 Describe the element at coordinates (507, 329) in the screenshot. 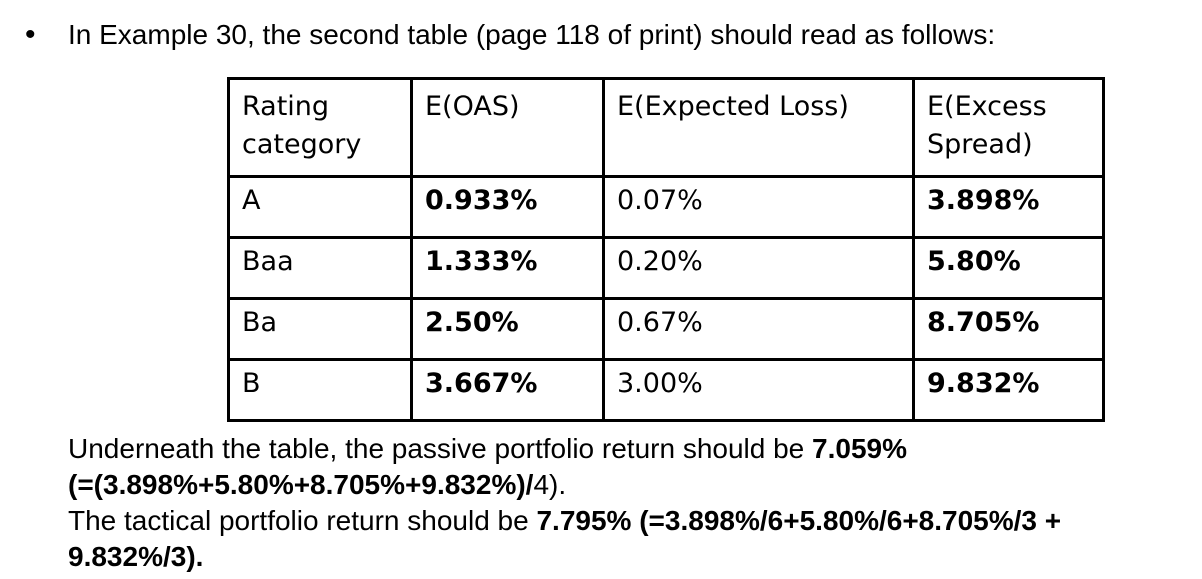

I see `cell-e-oas: 2.50%` at that location.